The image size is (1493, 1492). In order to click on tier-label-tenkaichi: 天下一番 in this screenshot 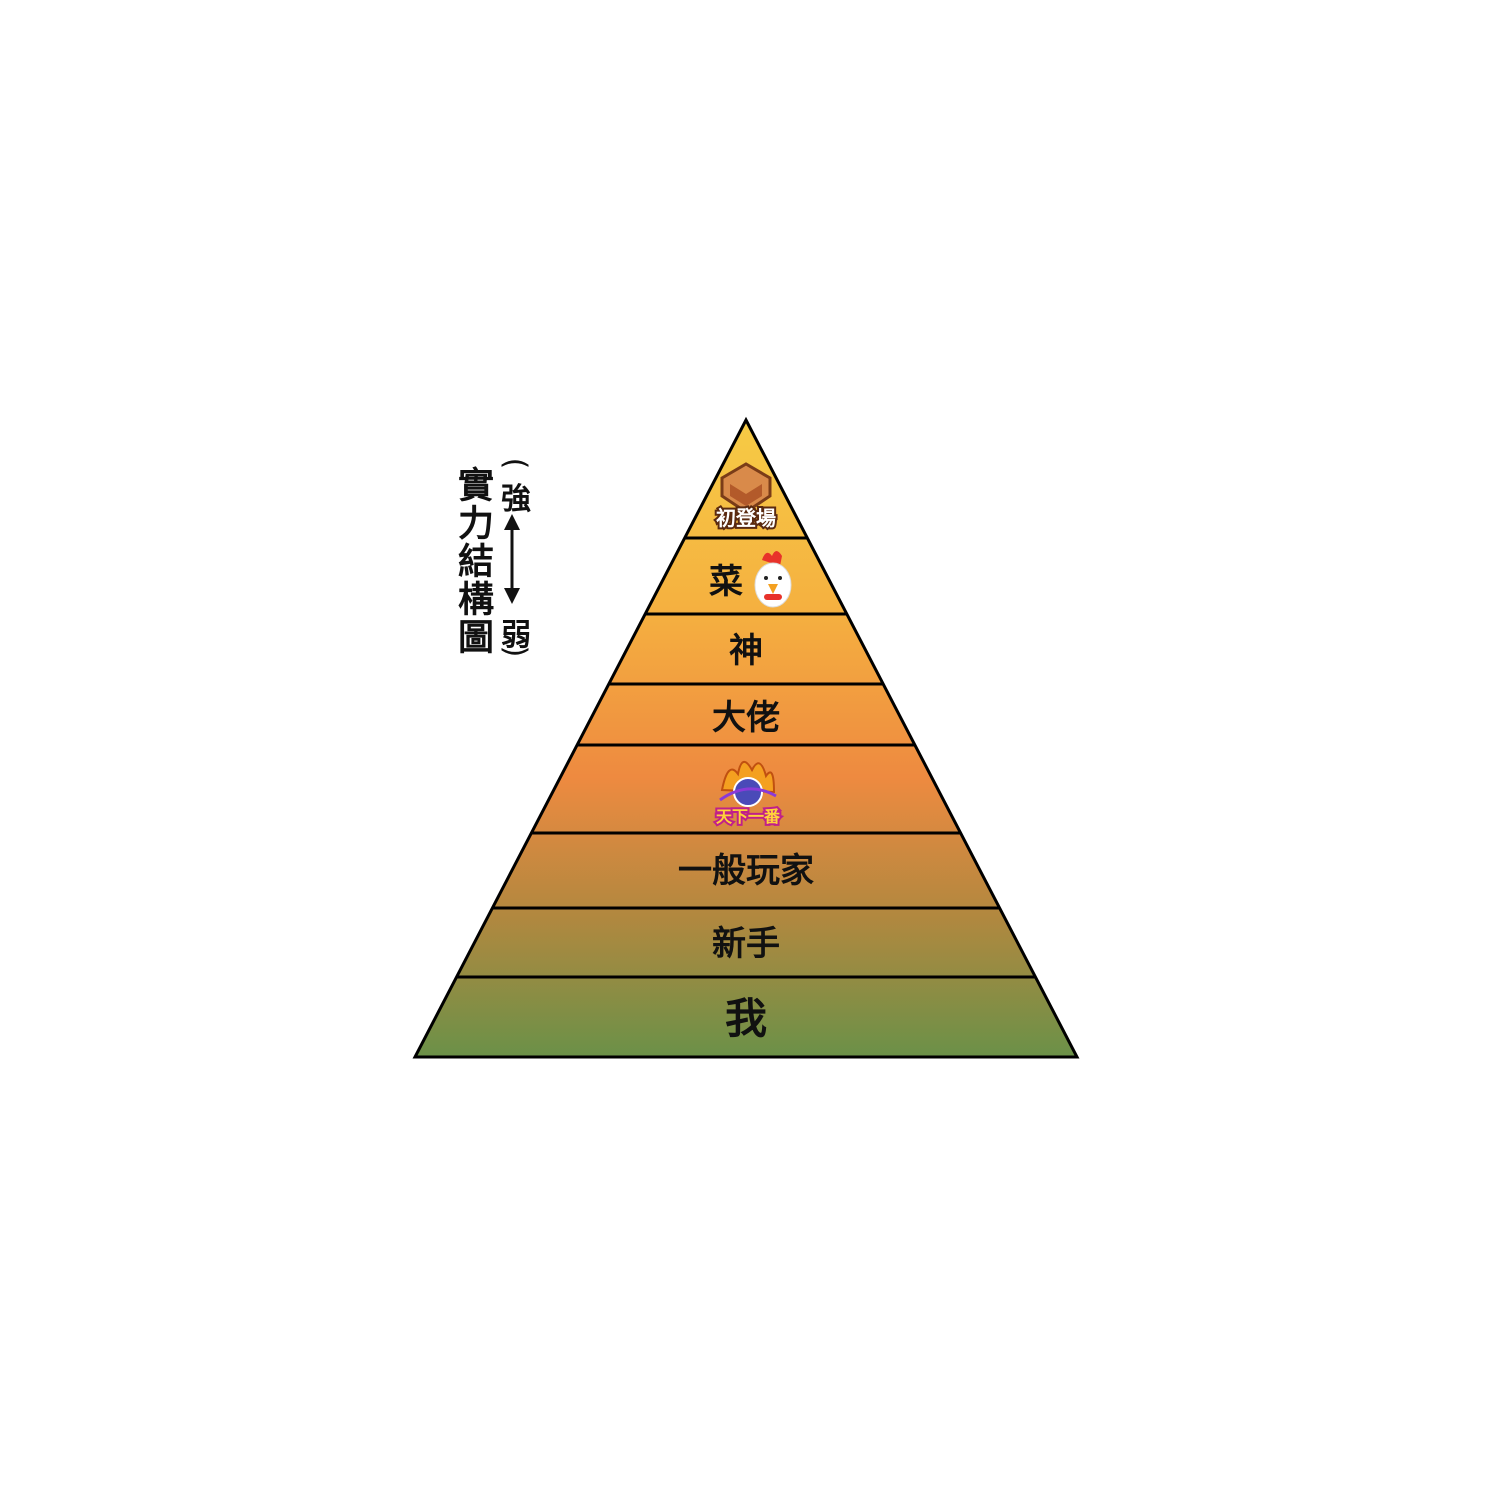, I will do `click(748, 816)`.